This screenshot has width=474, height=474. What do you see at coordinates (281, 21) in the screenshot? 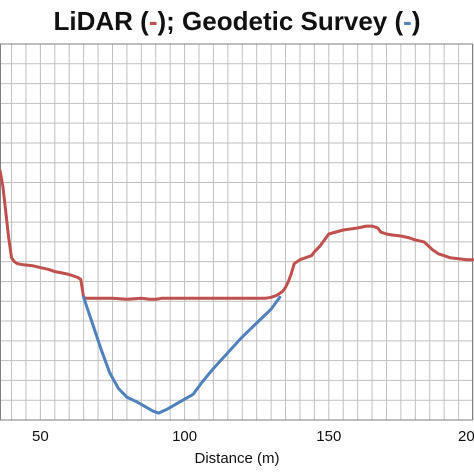
I see `chart-title-part-2: ); Geodetic Survey (` at bounding box center [281, 21].